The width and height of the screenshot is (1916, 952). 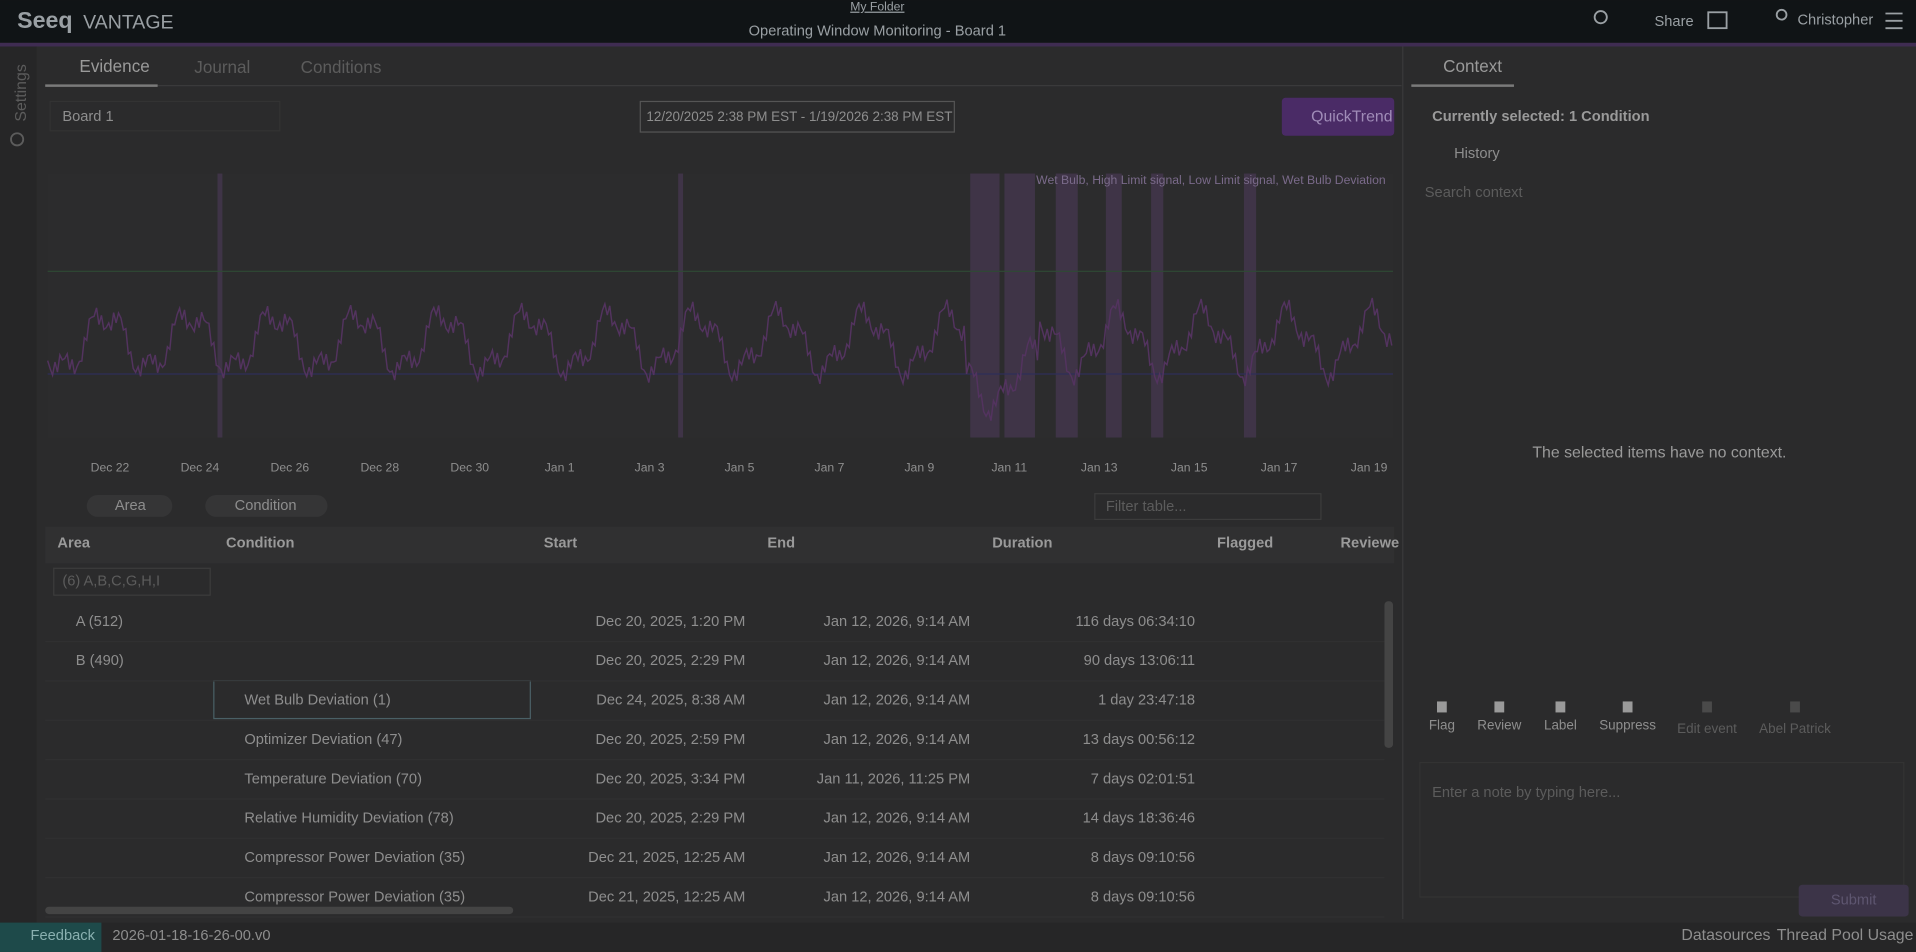 What do you see at coordinates (1369, 467) in the screenshot?
I see `x-axis-label: Jan 19` at bounding box center [1369, 467].